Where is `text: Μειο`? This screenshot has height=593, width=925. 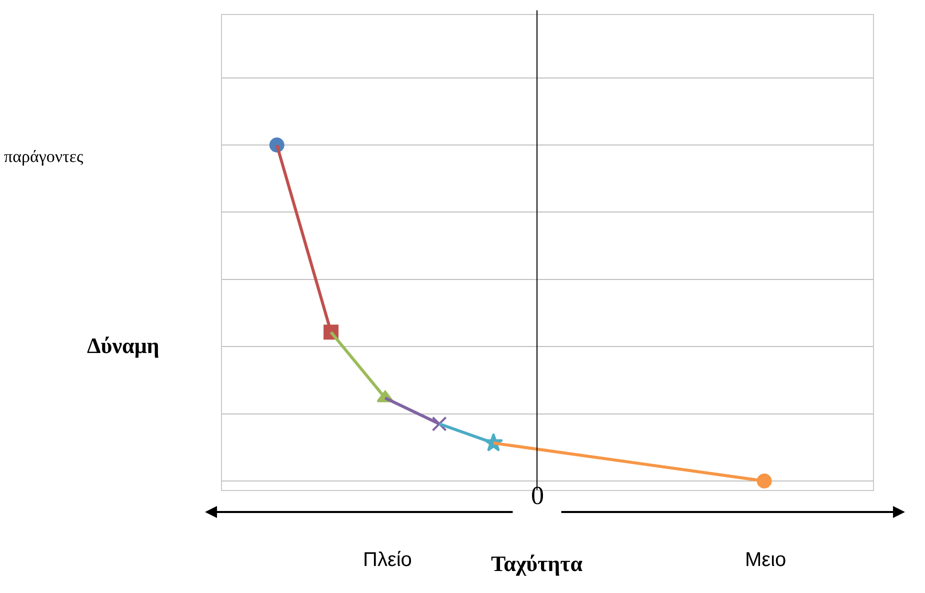
text: Μειο is located at coordinates (765, 560).